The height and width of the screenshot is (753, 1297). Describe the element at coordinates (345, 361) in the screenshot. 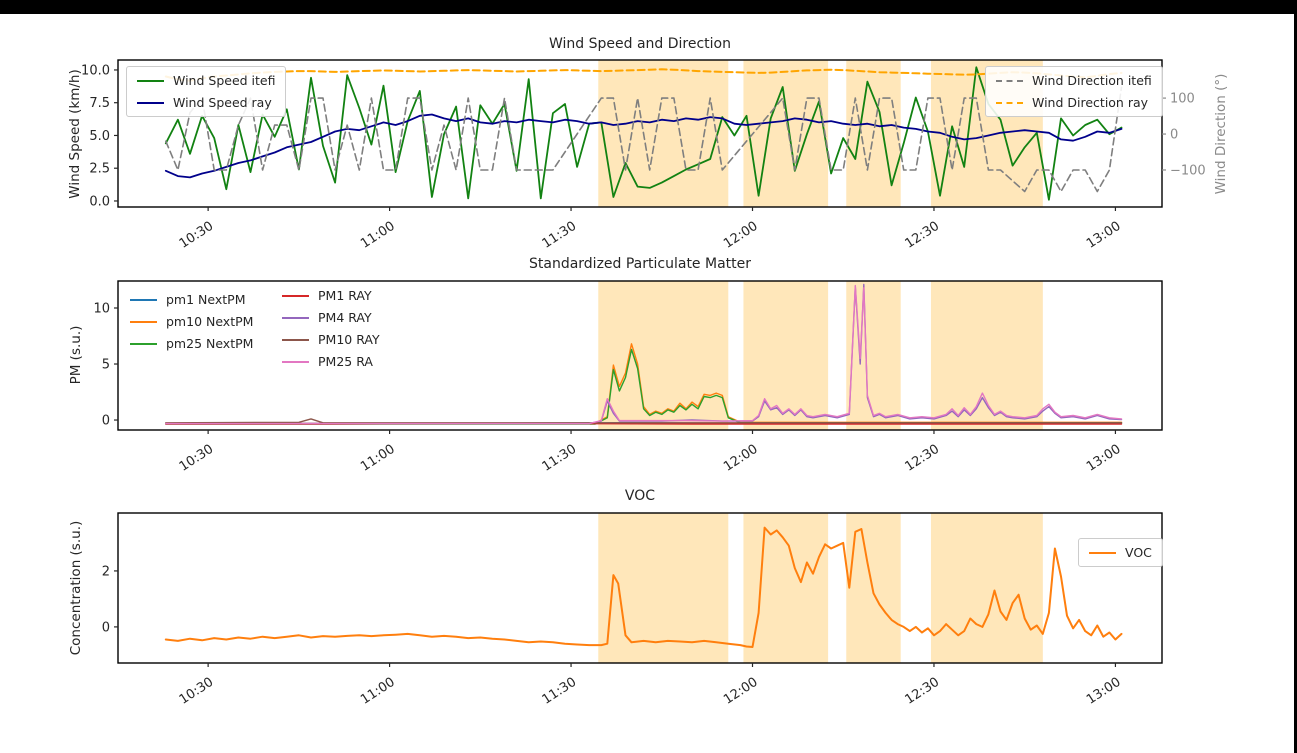

I see `legend-label: PM25 RA` at that location.